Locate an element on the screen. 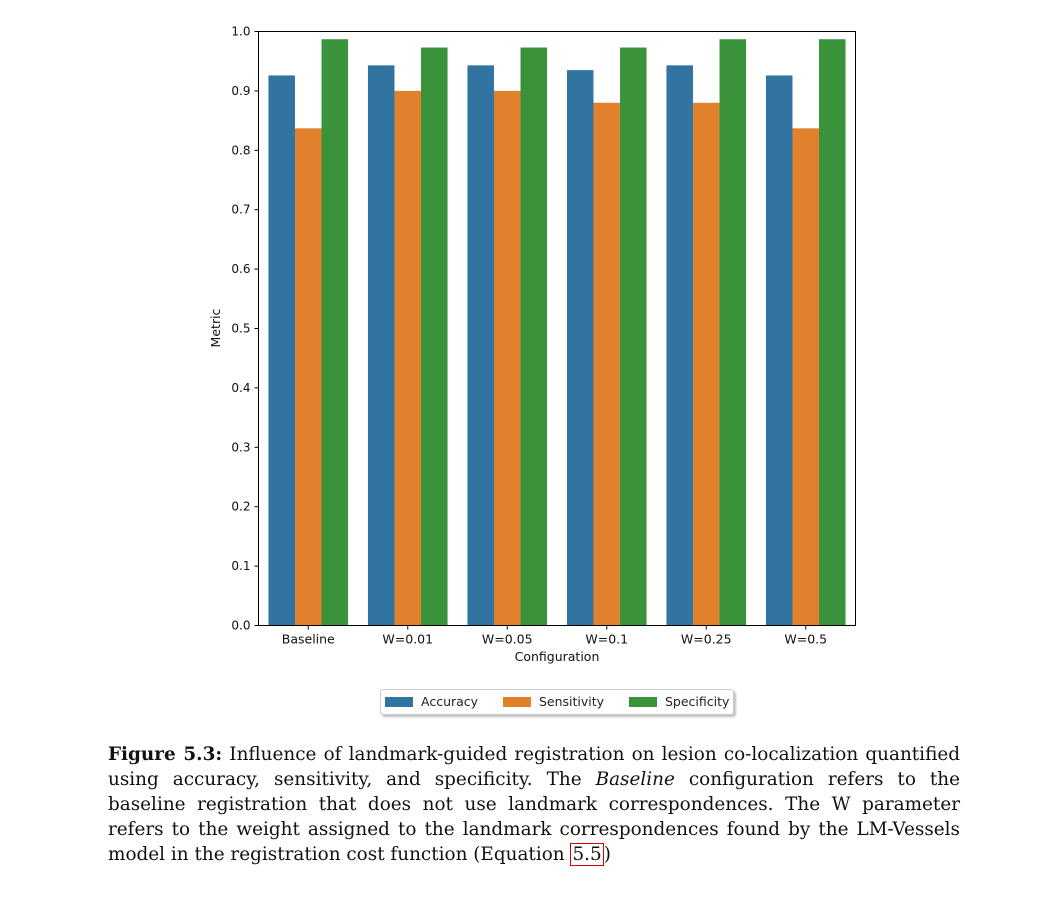  legend-item-specificity: Specificity is located at coordinates (679, 701).